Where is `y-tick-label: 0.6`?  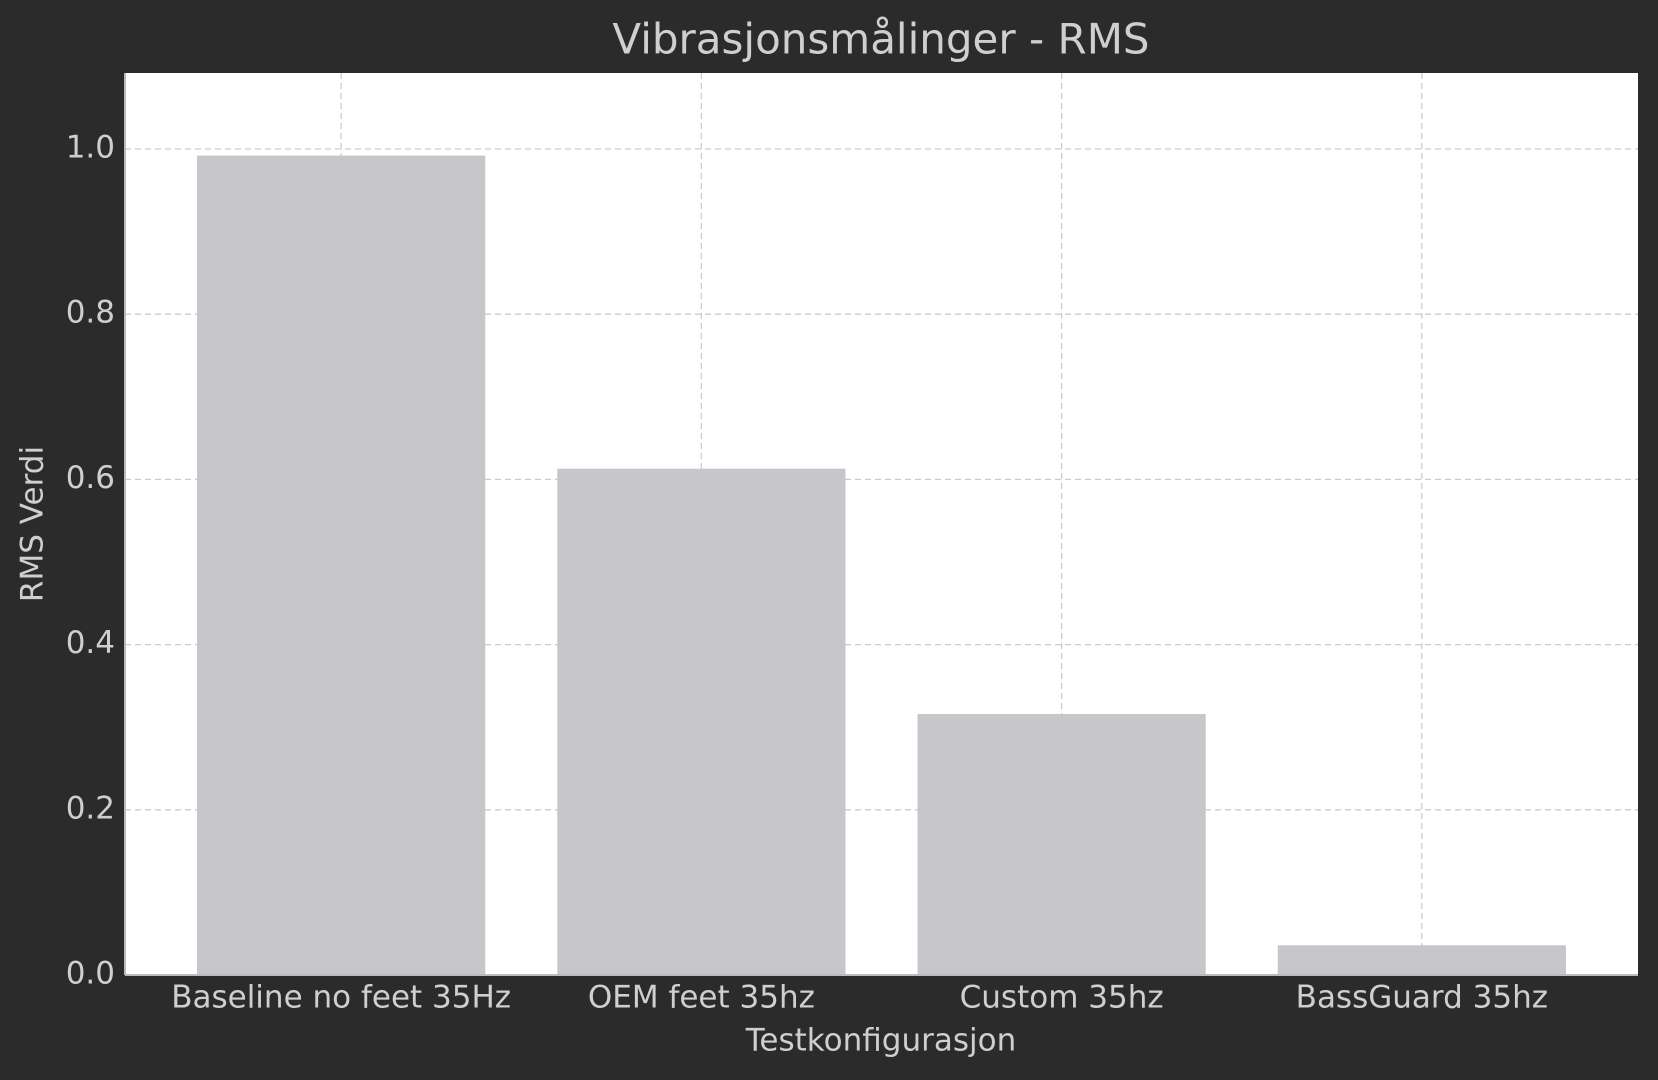
y-tick-label: 0.6 is located at coordinates (90, 478).